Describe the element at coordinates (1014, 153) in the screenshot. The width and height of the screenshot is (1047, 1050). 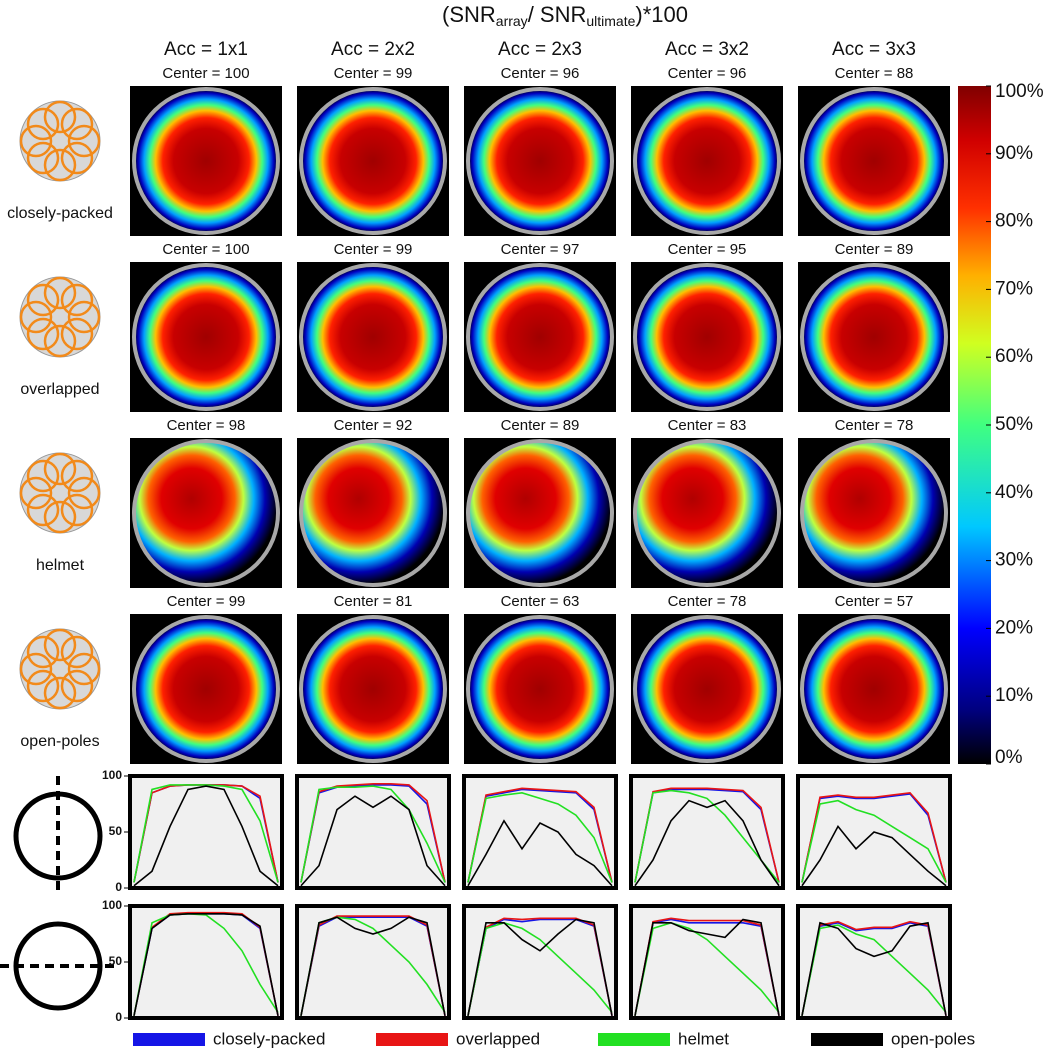
I see `colorbar-label: 90%` at that location.